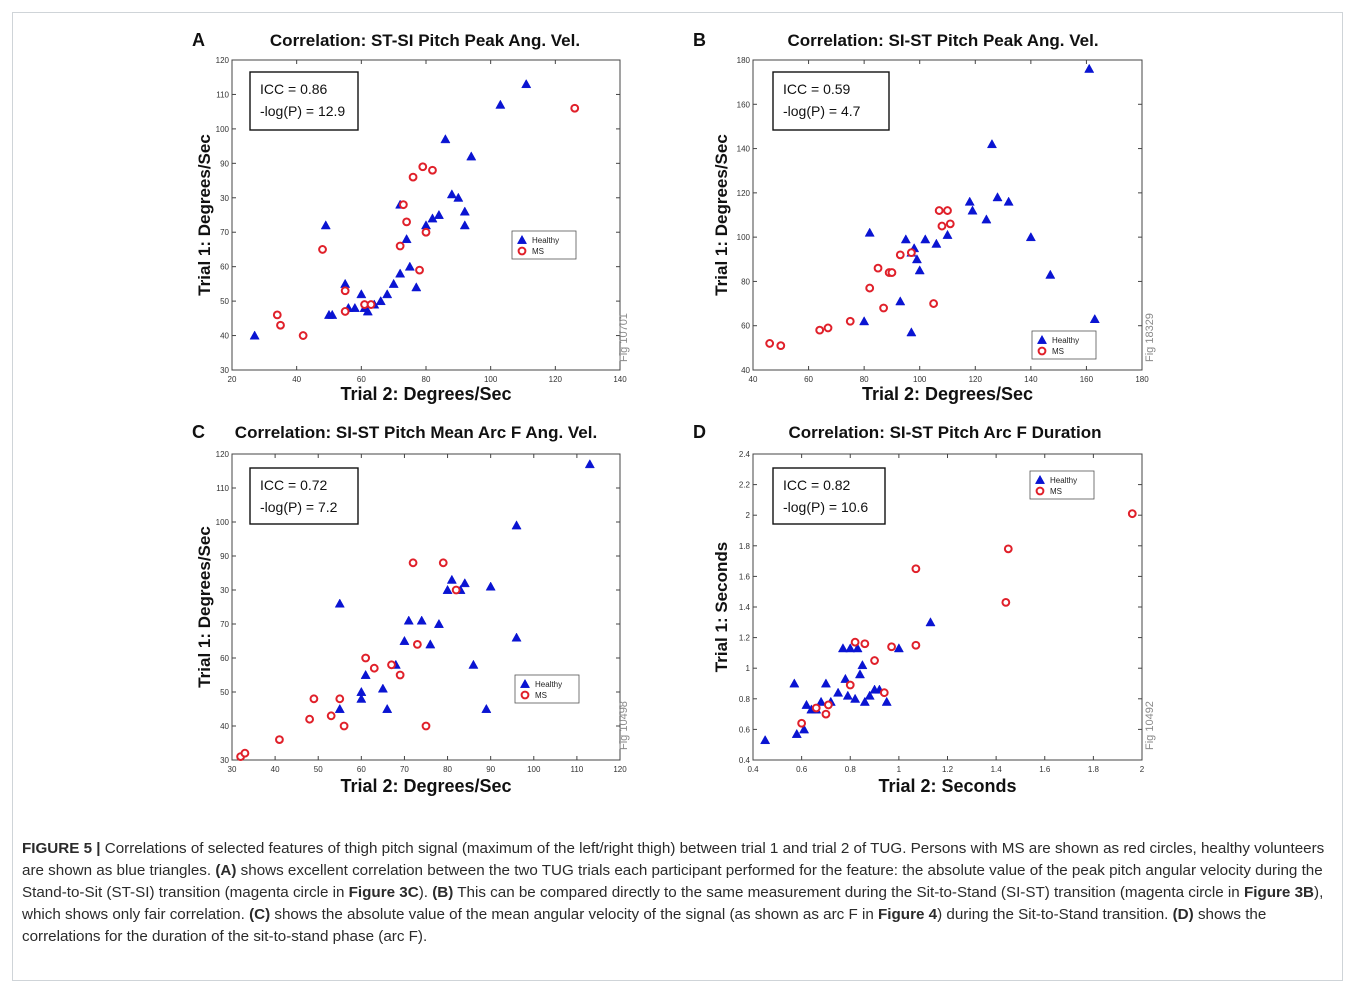 This screenshot has height=993, width=1355. What do you see at coordinates (222, 94) in the screenshot?
I see `y-tick-label: 110` at bounding box center [222, 94].